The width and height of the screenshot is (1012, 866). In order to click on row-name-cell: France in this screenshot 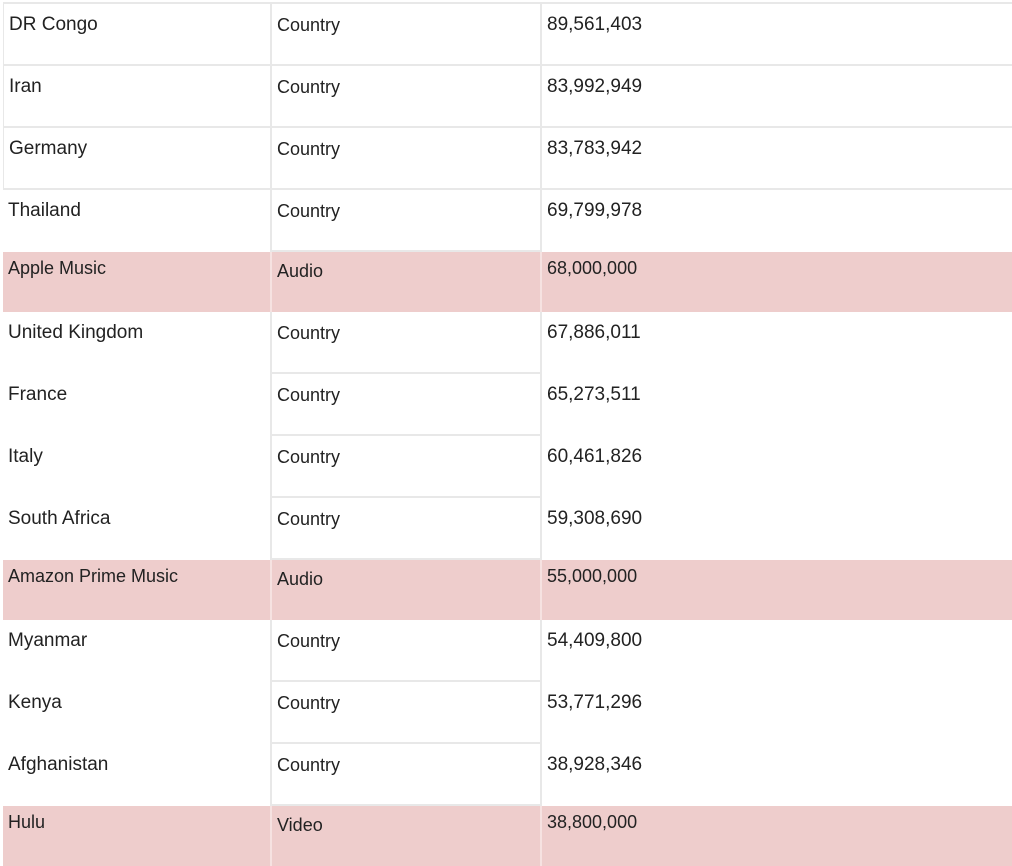, I will do `click(137, 405)`.